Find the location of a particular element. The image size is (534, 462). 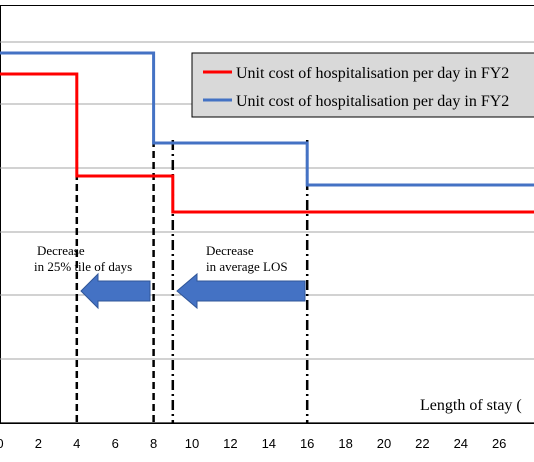

x-tick-label: 20 is located at coordinates (384, 443).